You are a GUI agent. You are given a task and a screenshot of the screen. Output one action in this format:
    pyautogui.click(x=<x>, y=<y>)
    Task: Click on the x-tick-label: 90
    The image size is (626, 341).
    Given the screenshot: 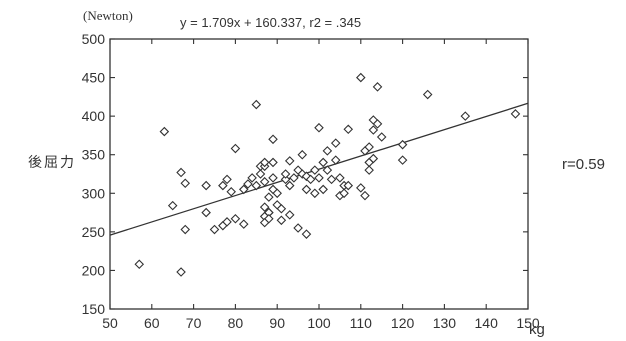 What is the action you would take?
    pyautogui.click(x=277, y=323)
    